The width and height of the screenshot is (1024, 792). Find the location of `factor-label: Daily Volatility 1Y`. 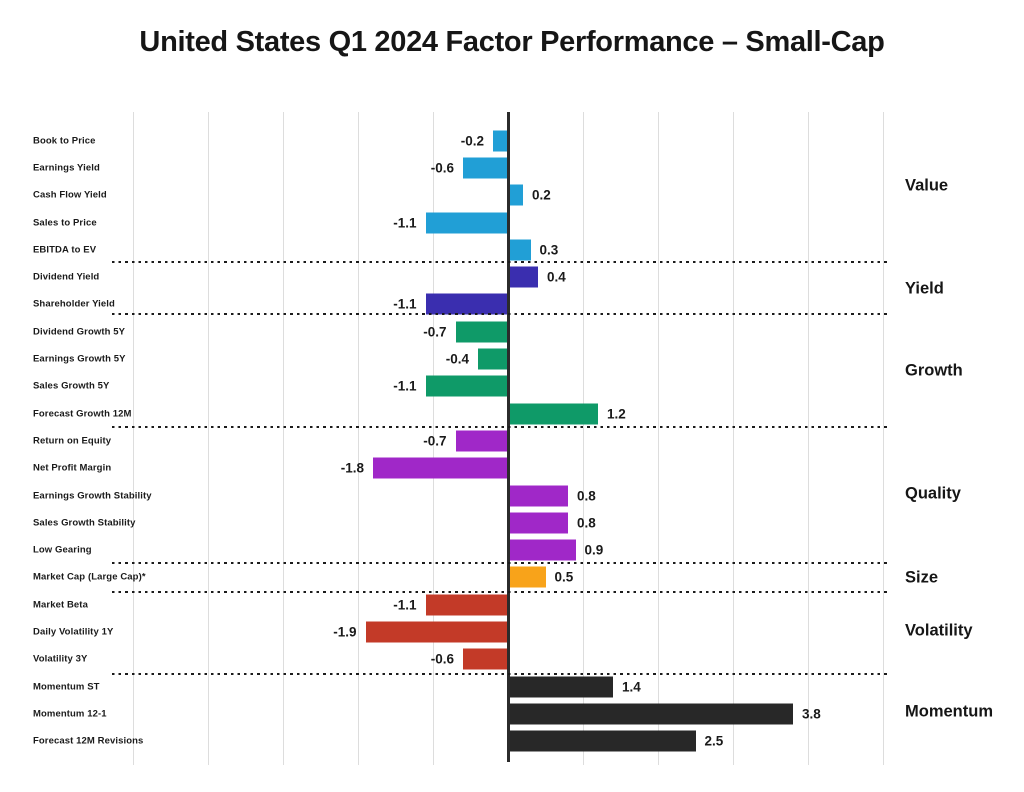

factor-label: Daily Volatility 1Y is located at coordinates (73, 632).